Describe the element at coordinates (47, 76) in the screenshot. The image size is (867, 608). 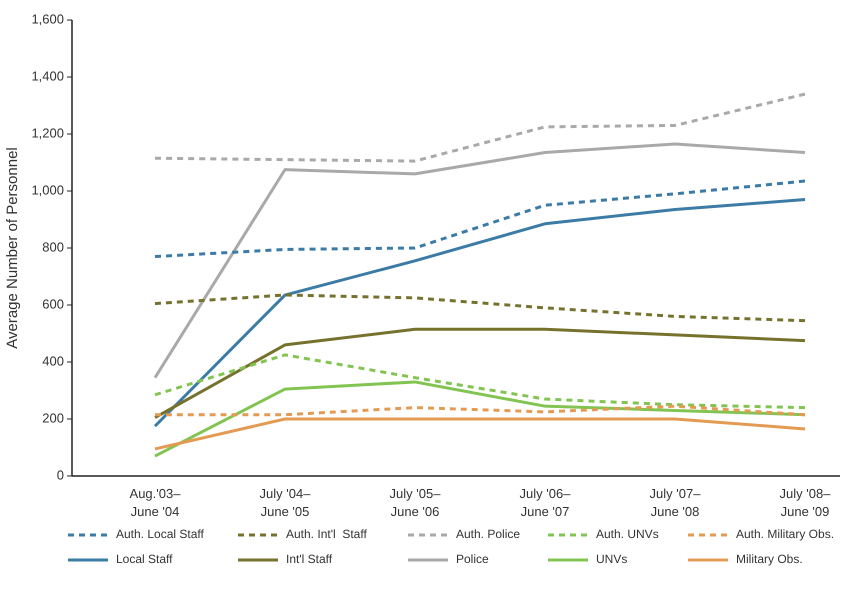
I see `y-tick-label: 1,400` at that location.